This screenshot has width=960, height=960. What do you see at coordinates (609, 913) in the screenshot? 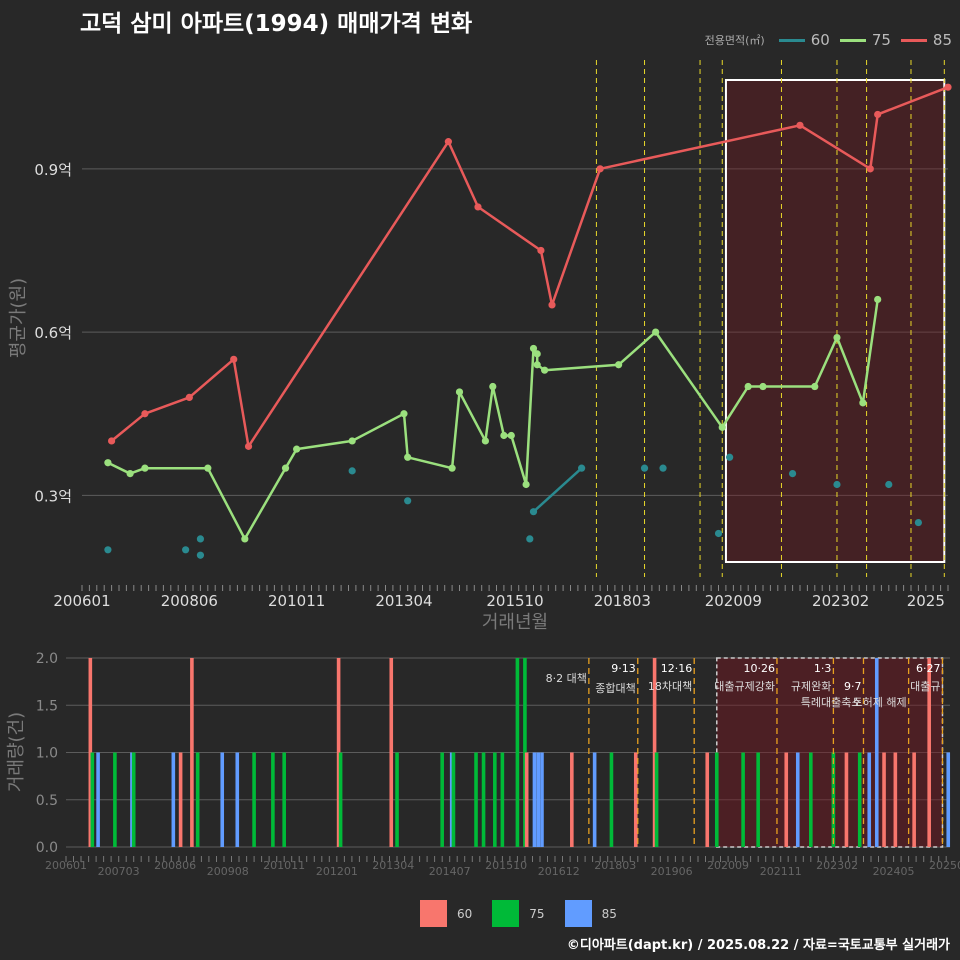
I see `bar-legend-label-85: 85` at bounding box center [609, 913].